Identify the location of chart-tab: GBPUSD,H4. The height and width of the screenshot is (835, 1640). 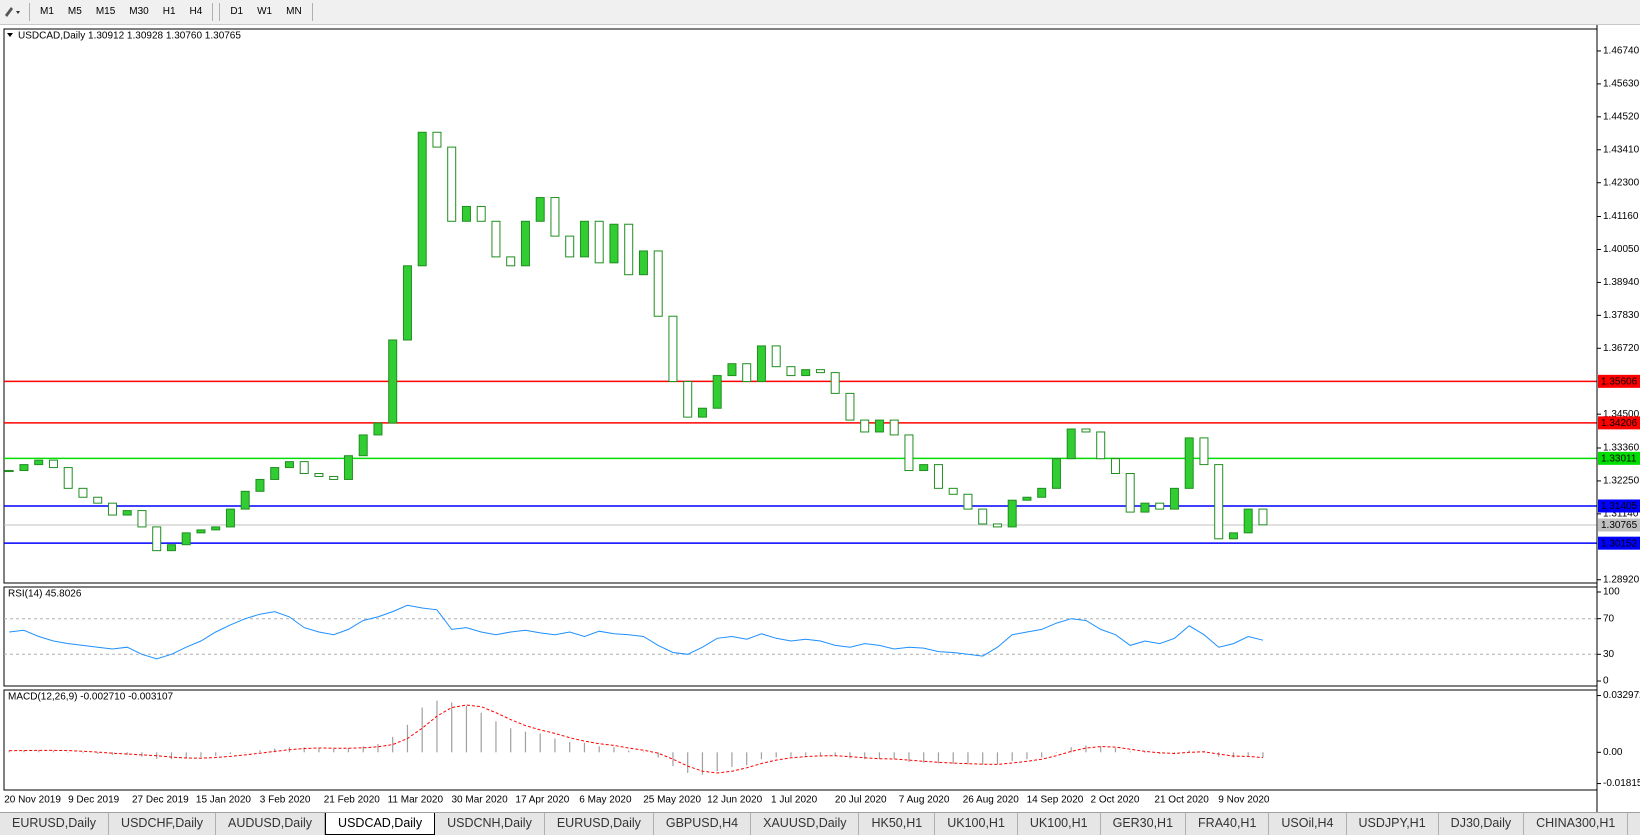
(703, 824).